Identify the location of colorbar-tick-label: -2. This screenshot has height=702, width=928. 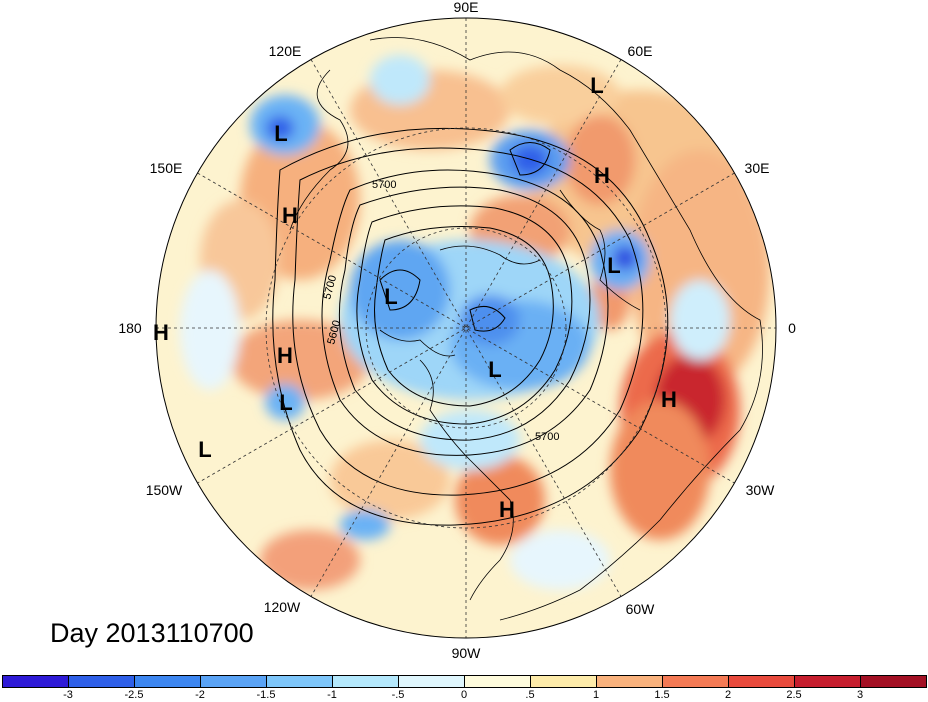
(200, 695).